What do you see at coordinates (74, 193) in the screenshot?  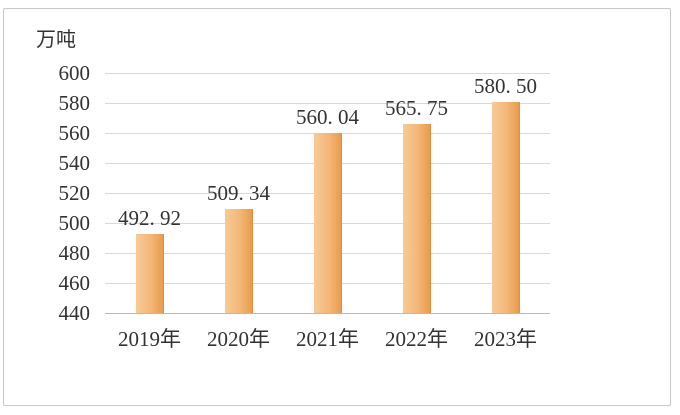 I see `y-tick-label: 520` at bounding box center [74, 193].